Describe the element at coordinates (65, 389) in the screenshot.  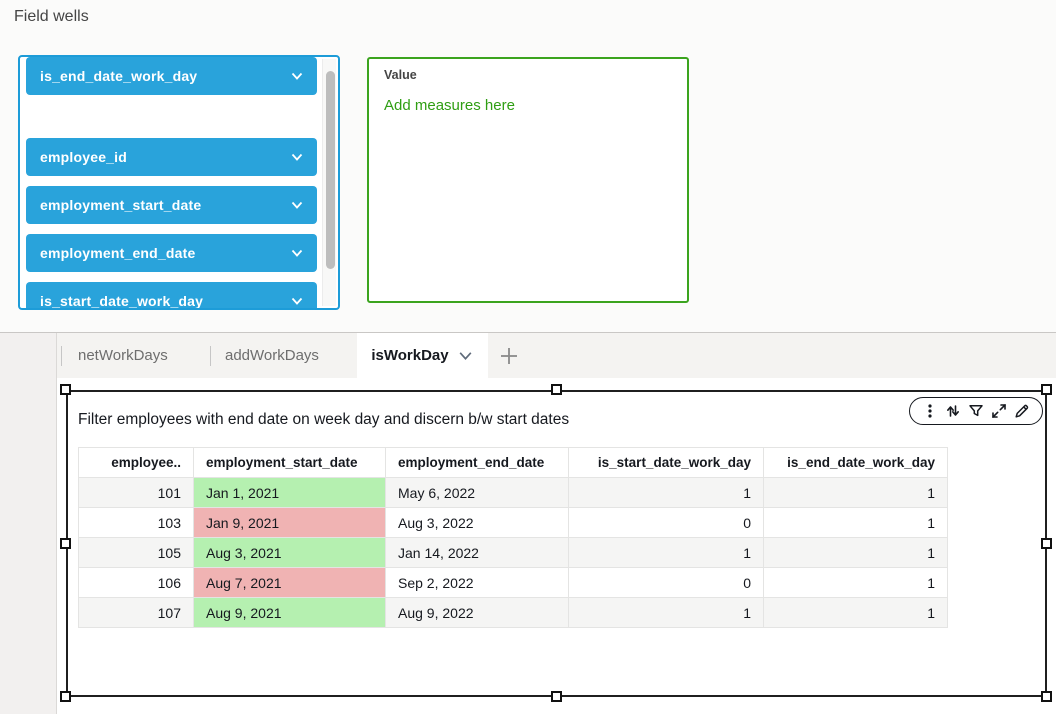
I see `resize-handle-top-left` at that location.